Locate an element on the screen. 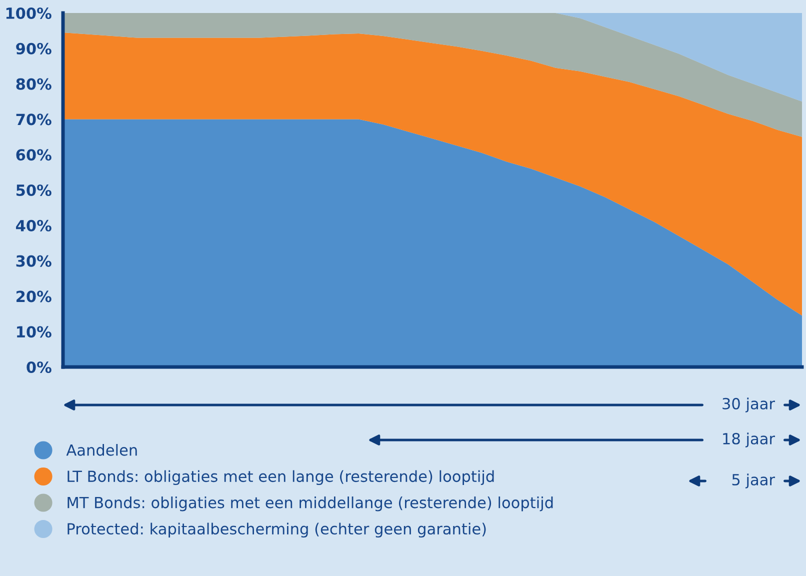  legend-label: Aandelen is located at coordinates (101, 450).